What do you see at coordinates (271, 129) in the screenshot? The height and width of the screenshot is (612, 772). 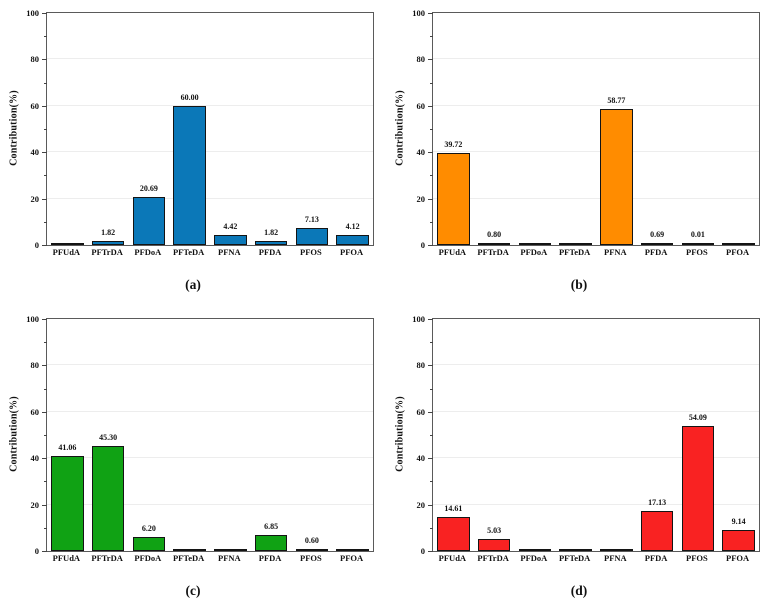 I see `bar-slot-pfda: 1.82` at bounding box center [271, 129].